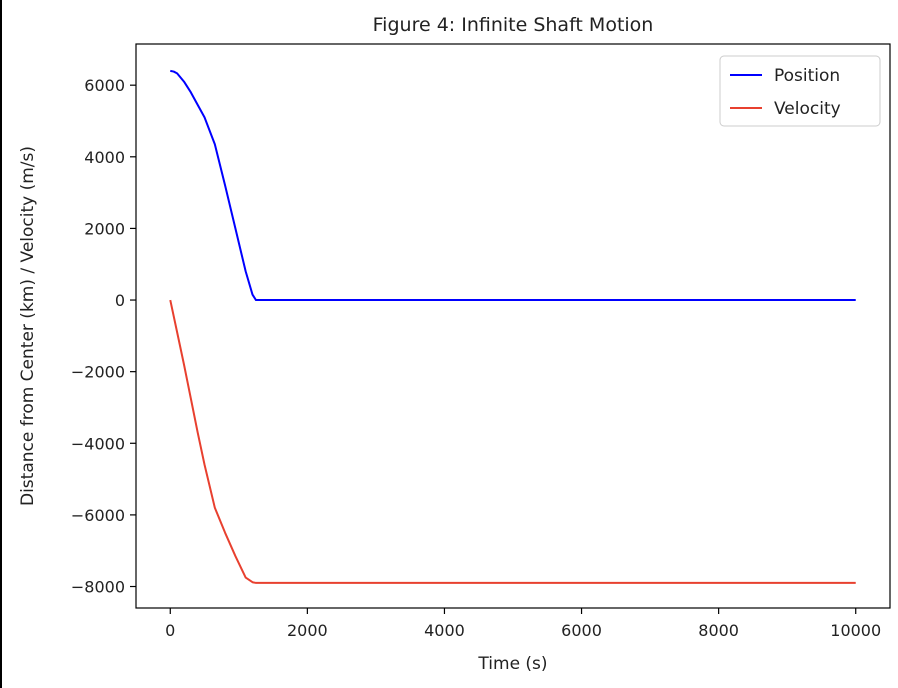 The height and width of the screenshot is (688, 898). Describe the element at coordinates (104, 85) in the screenshot. I see `y-tick-label: 6000` at that location.